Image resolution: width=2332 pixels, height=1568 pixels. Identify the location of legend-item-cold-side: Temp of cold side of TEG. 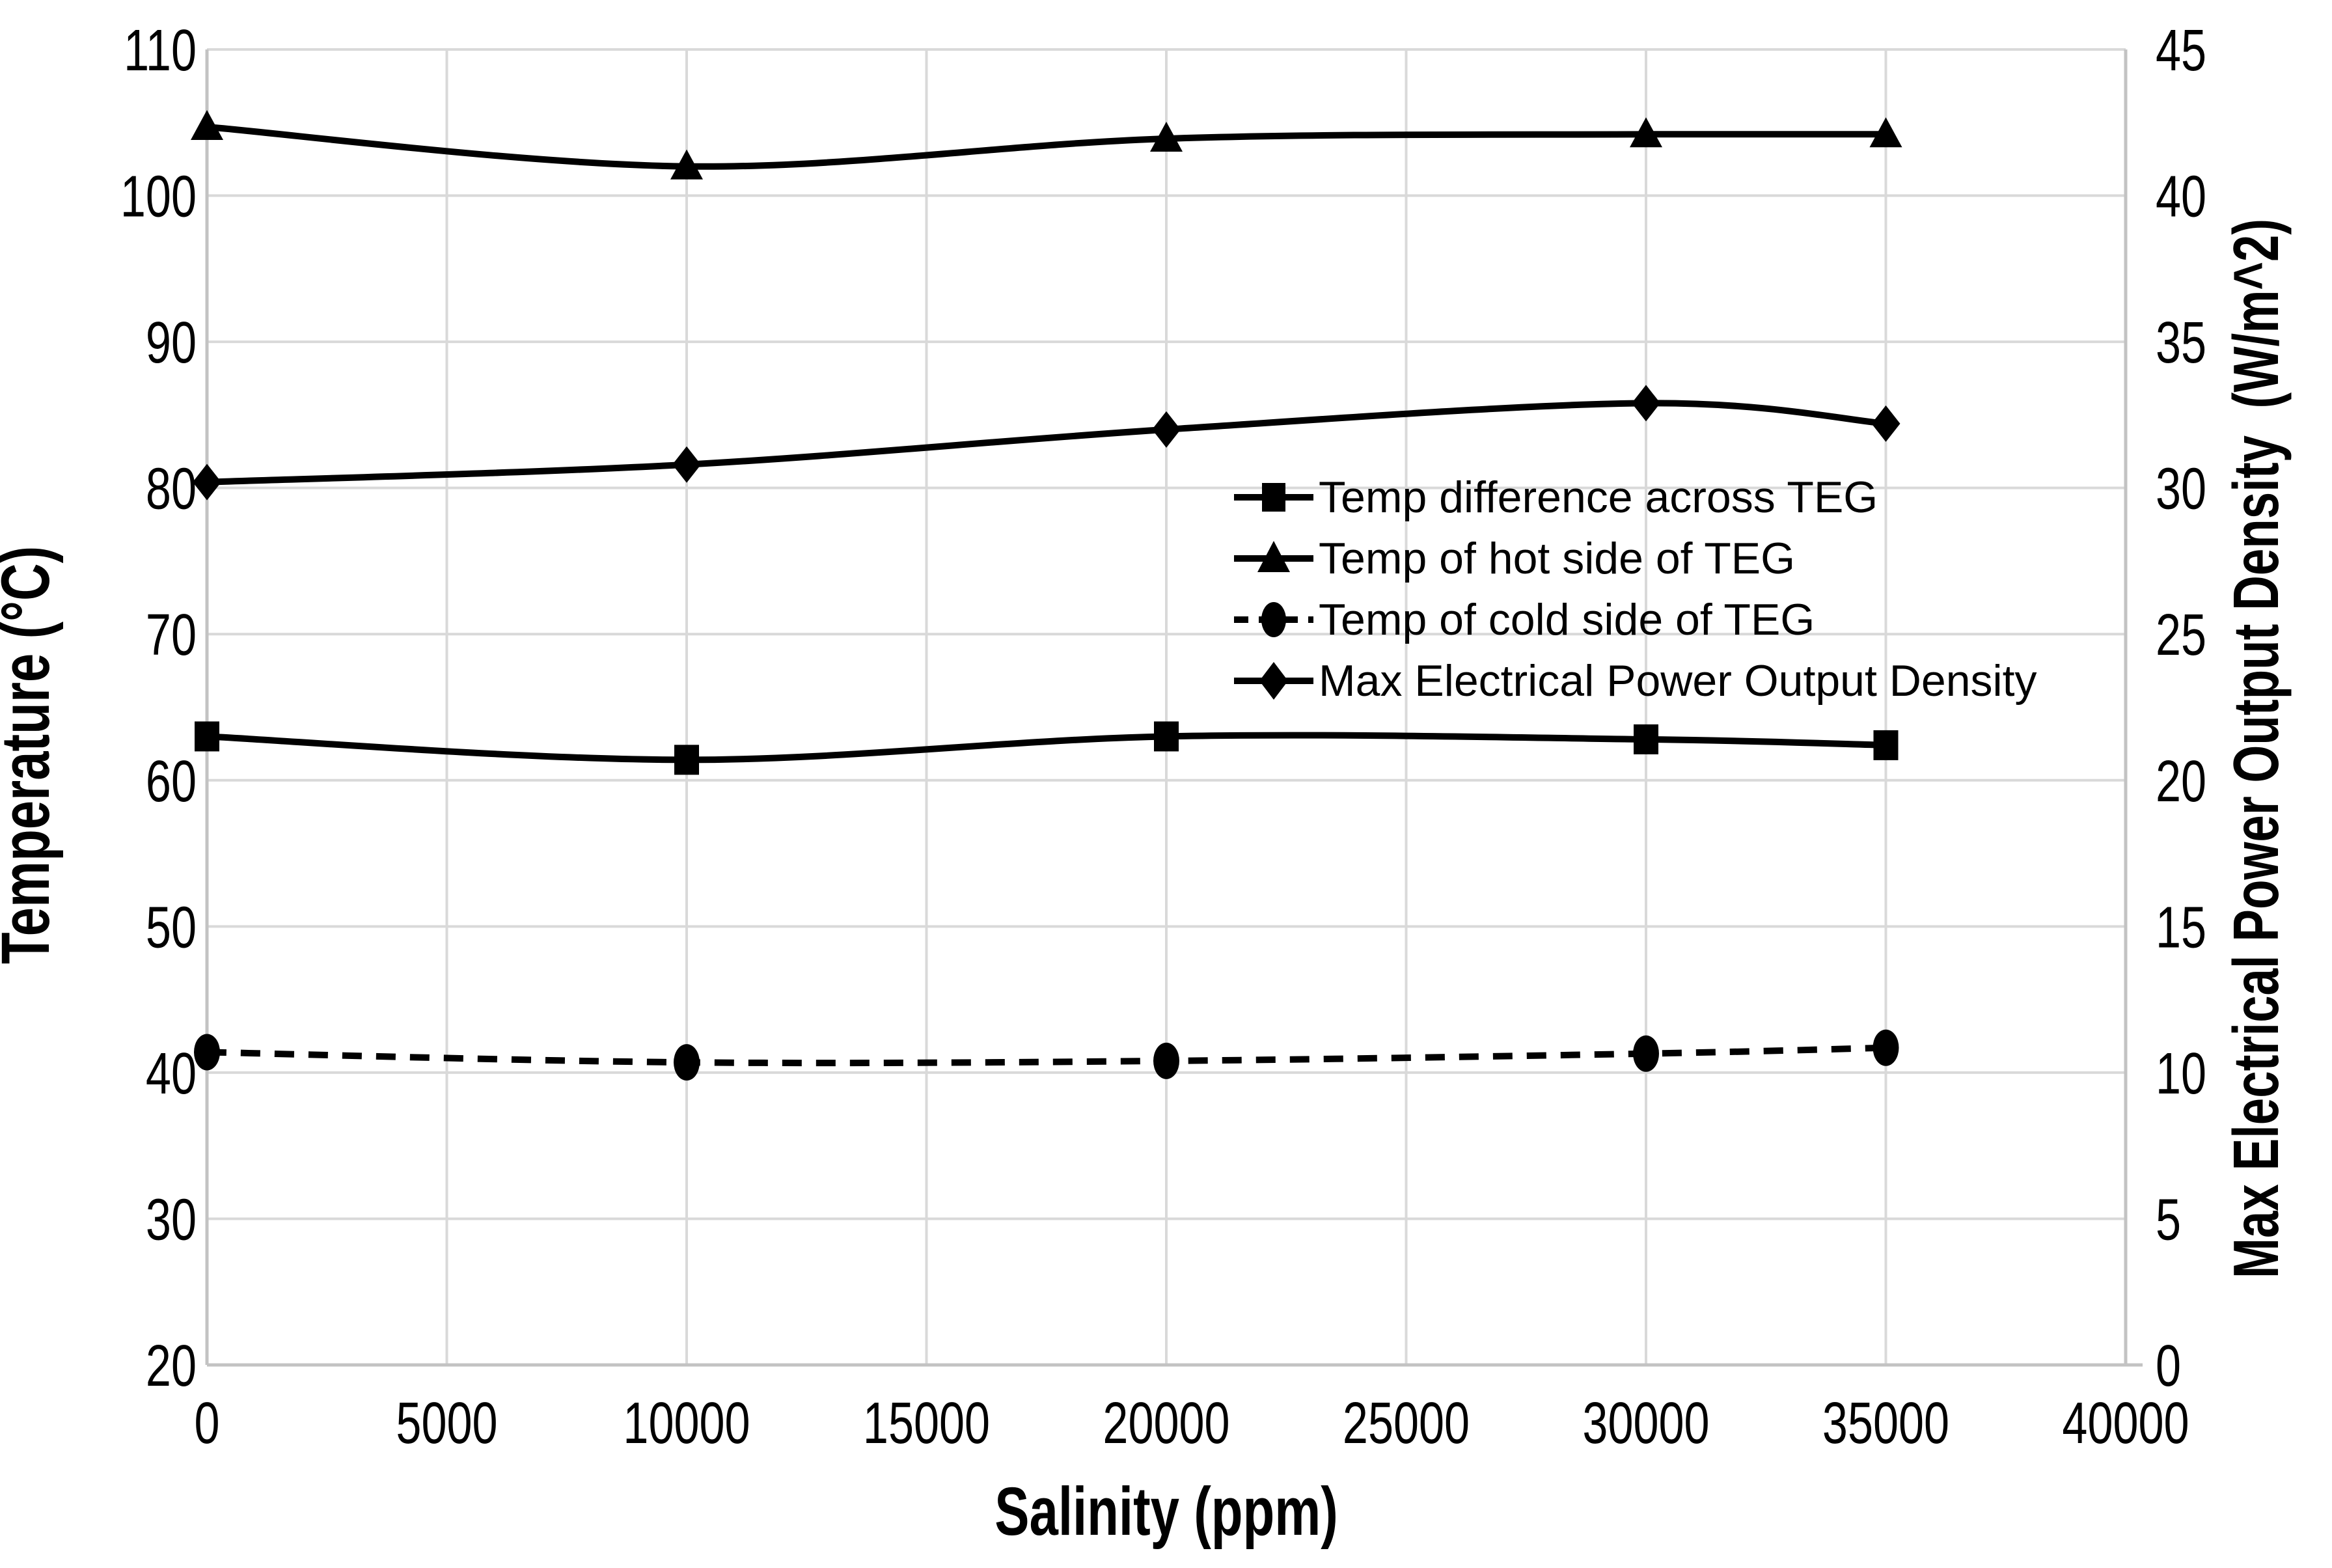
(1635, 619).